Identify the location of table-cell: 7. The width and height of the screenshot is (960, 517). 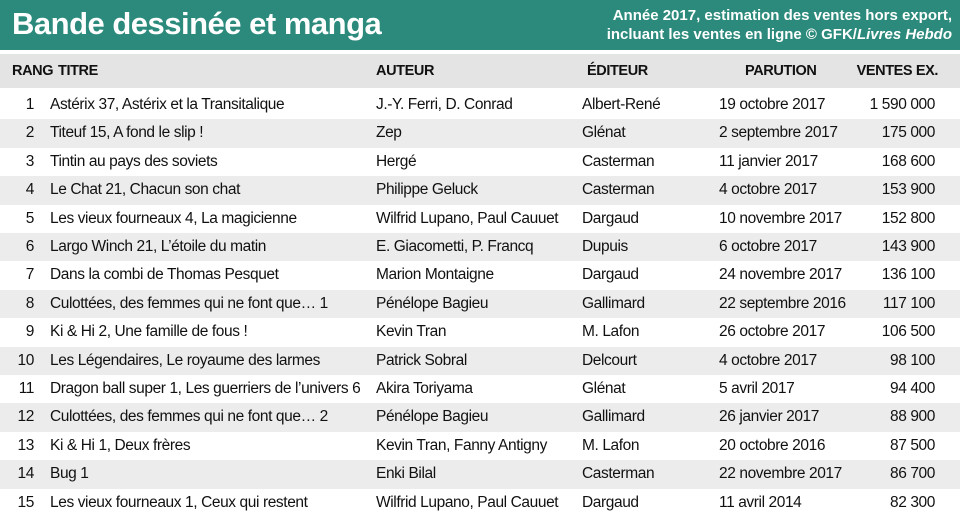
(30, 275).